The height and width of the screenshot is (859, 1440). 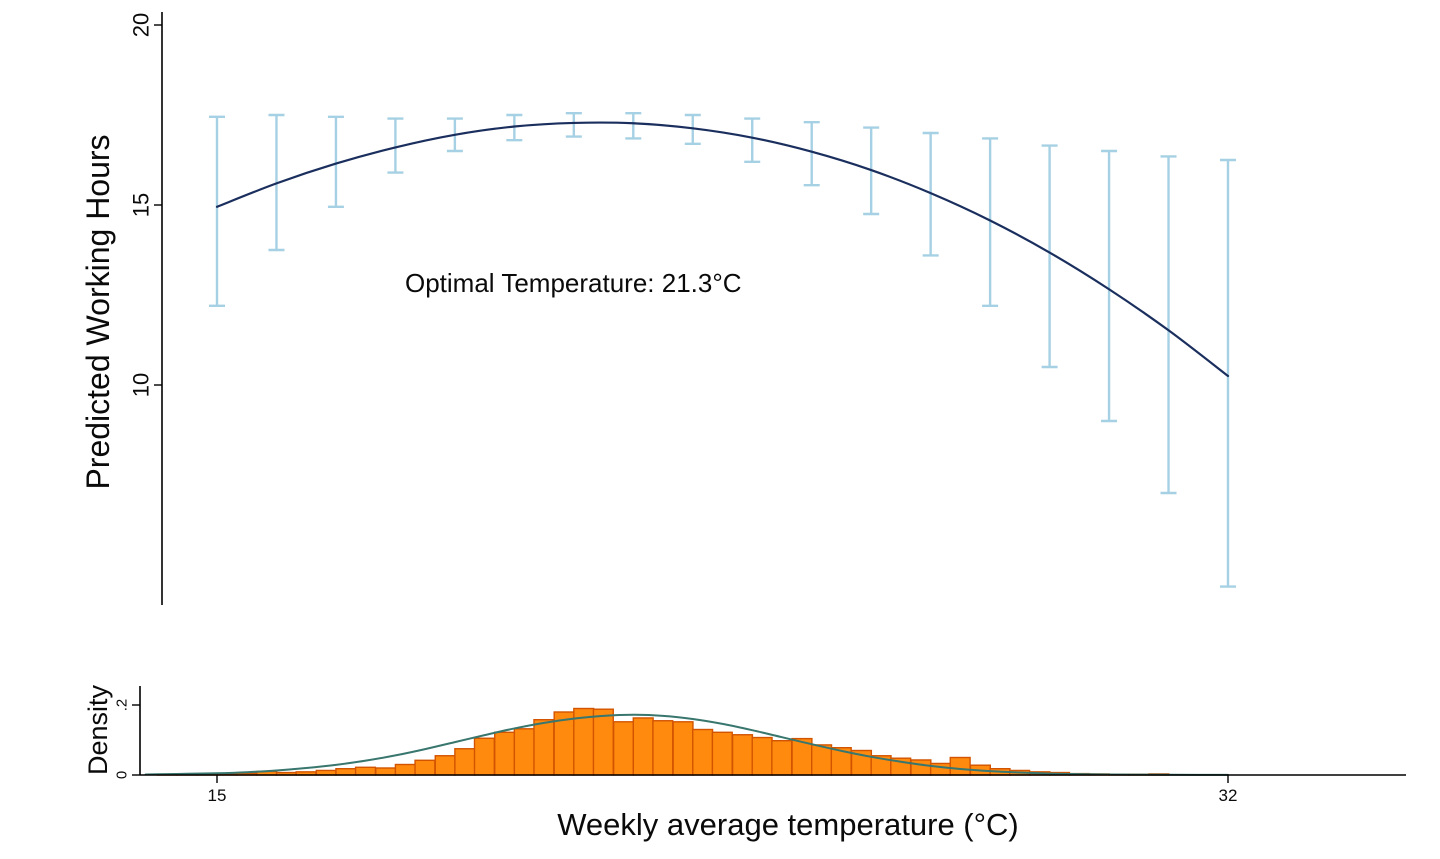 What do you see at coordinates (141, 205) in the screenshot?
I see `y-tick-label-15: 15` at bounding box center [141, 205].